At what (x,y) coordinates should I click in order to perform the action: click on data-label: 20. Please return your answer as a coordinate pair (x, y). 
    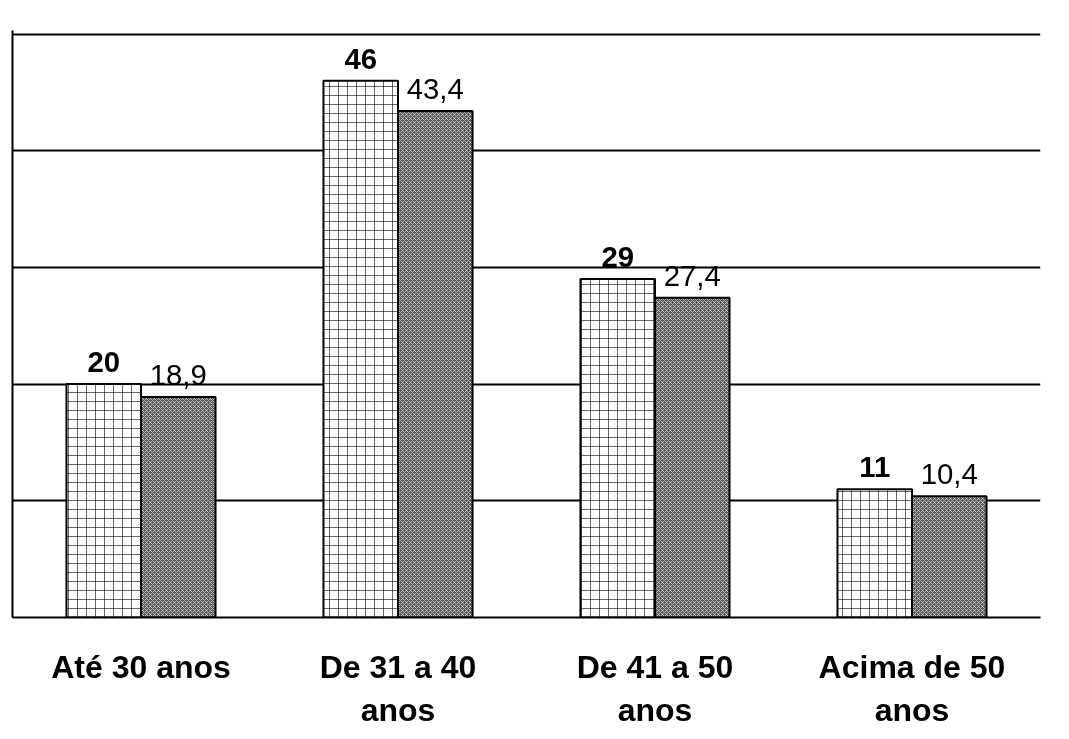
    Looking at the image, I should click on (104, 362).